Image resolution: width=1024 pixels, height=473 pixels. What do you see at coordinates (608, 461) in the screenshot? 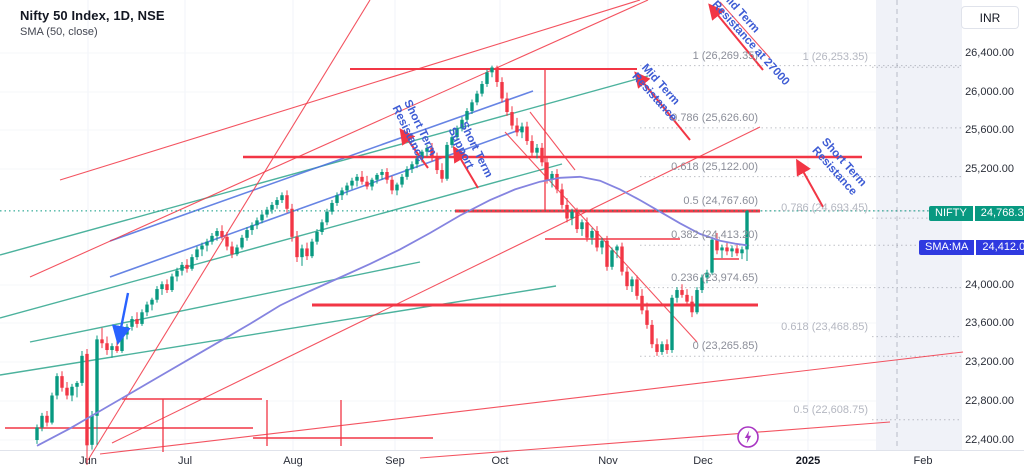
I see `time-axis-label: Nov` at bounding box center [608, 461].